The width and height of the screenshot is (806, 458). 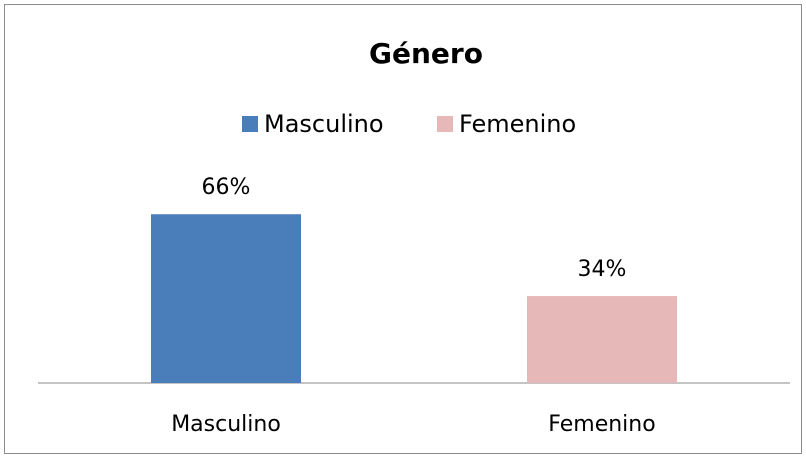 I want to click on legend-label: Masculino, so click(x=324, y=124).